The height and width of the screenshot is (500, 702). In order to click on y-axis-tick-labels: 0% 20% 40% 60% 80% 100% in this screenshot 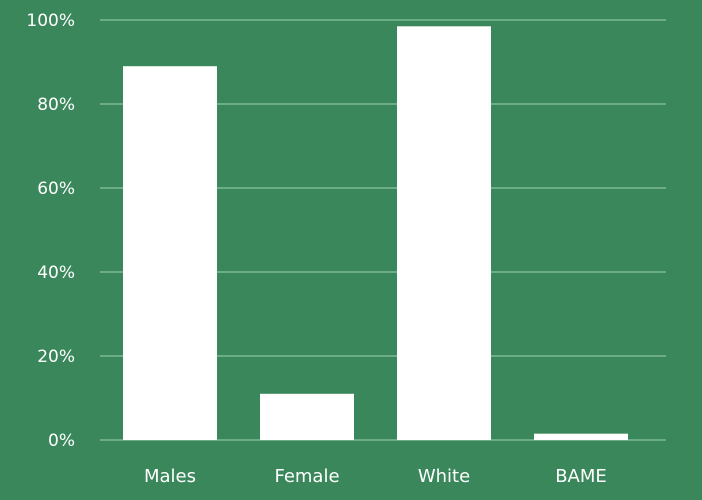, I will do `click(50, 231)`.